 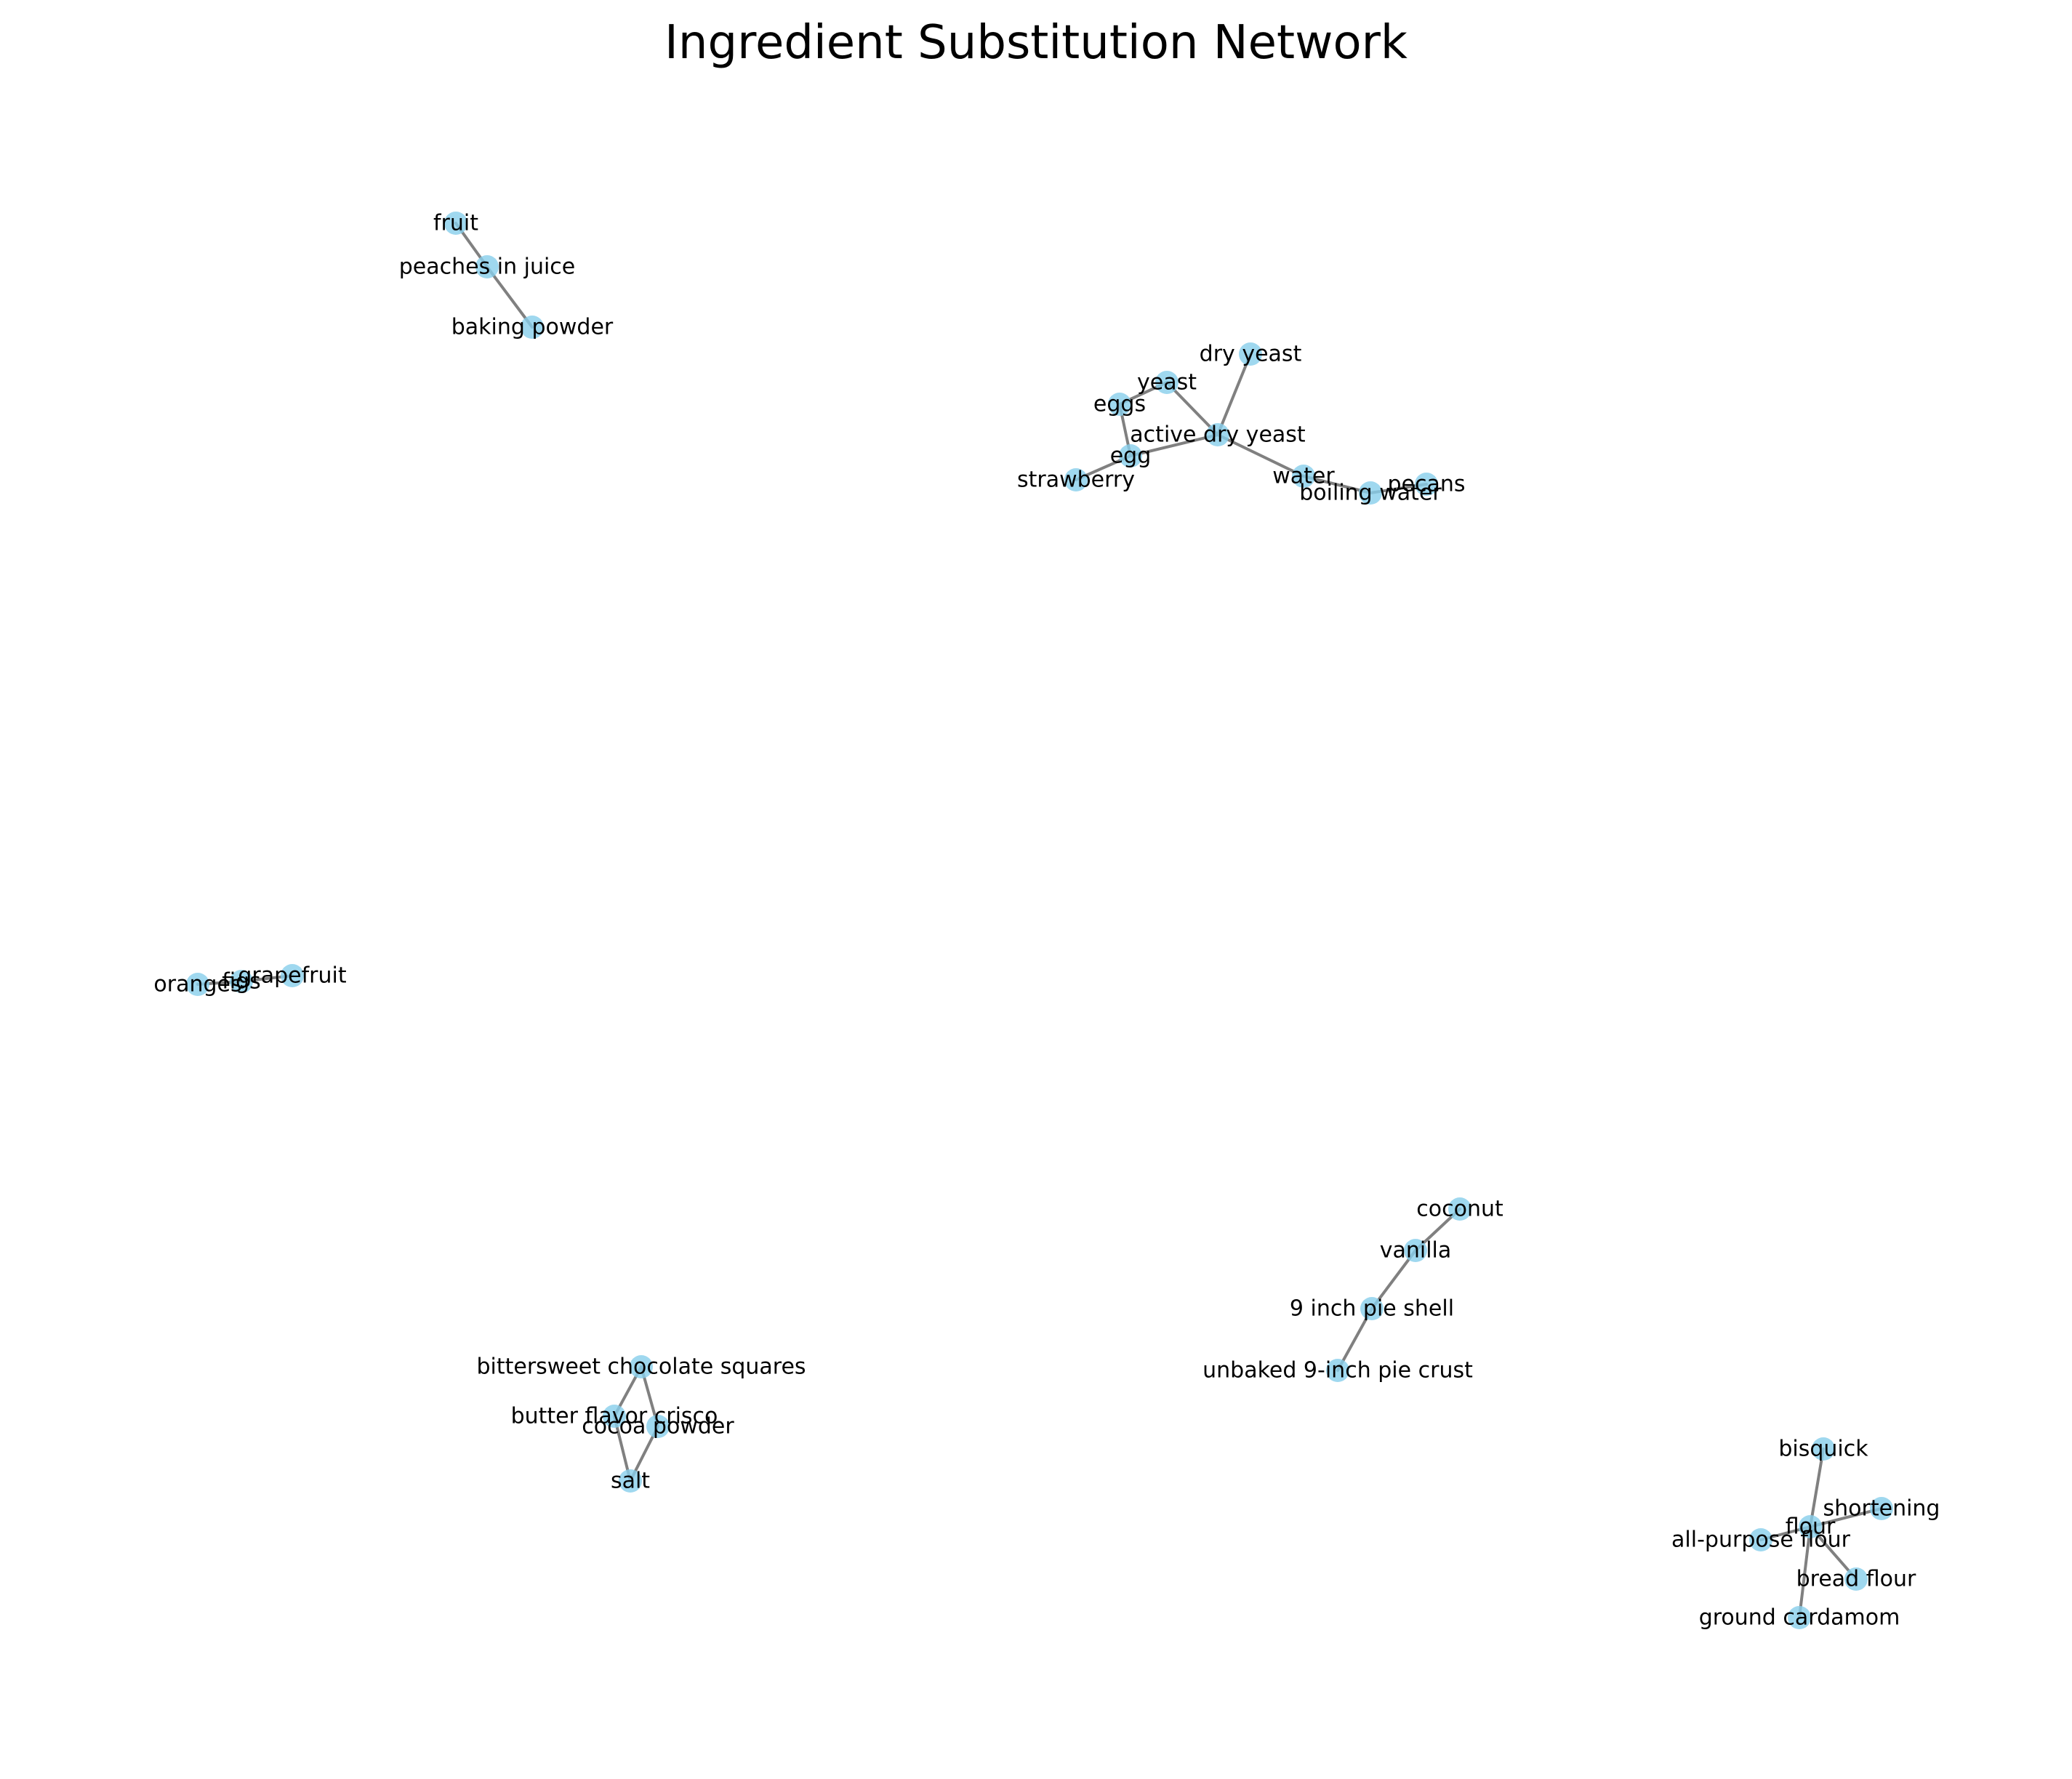 I want to click on node-label-grapefruit: grapefruit, so click(x=293, y=976).